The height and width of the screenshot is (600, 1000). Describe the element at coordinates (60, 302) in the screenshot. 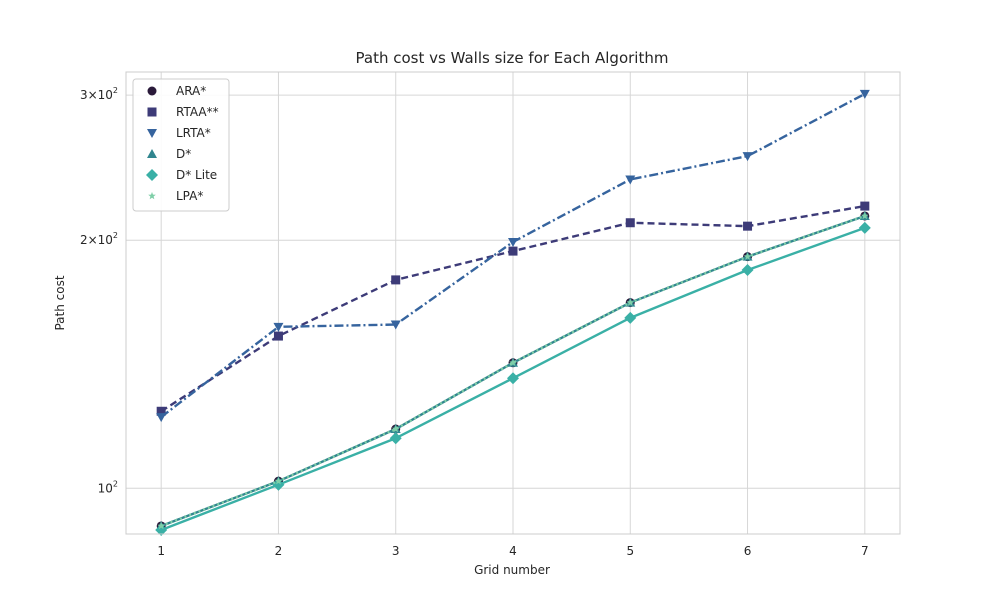

I see `y-axis-label: Path cost` at that location.